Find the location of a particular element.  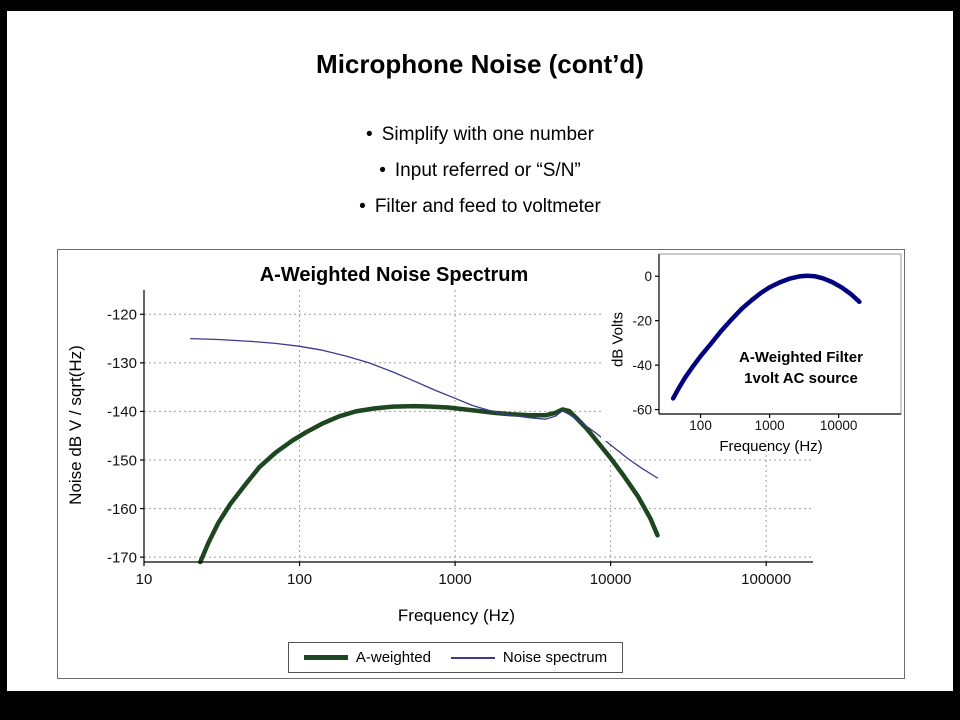

svg-text: -160 is located at coordinates (122, 509).